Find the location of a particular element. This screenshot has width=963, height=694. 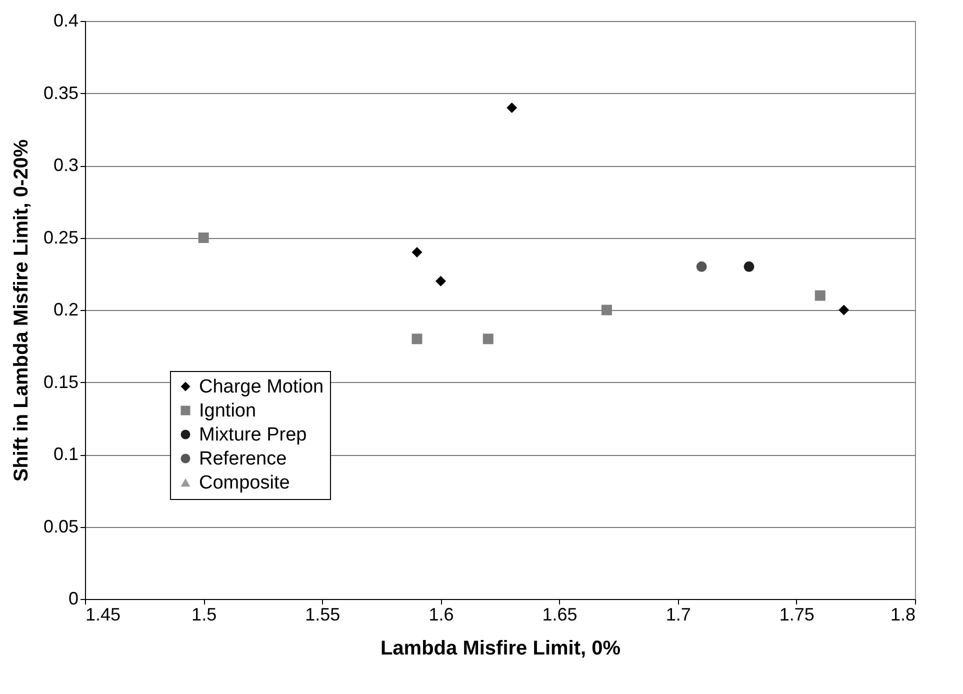

legend-label: Charge Motion is located at coordinates (261, 387).